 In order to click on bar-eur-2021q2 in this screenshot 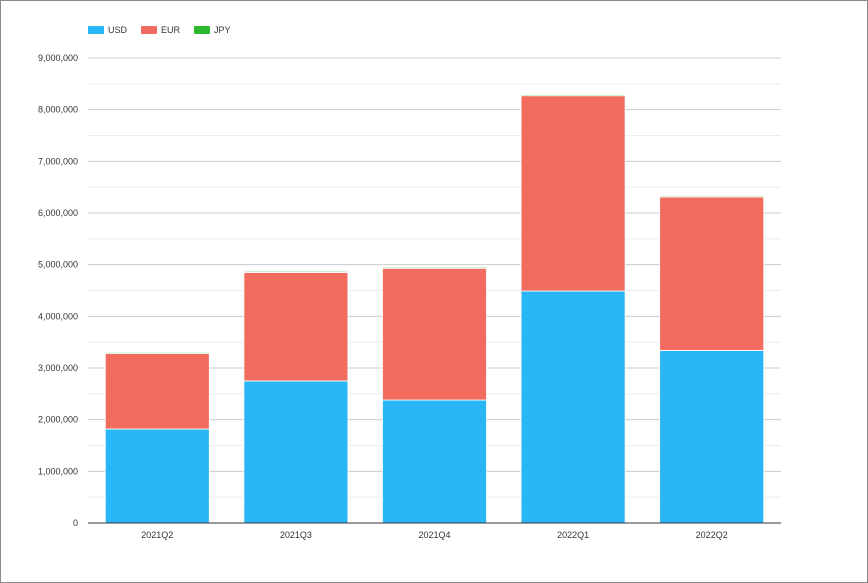, I will do `click(157, 391)`.